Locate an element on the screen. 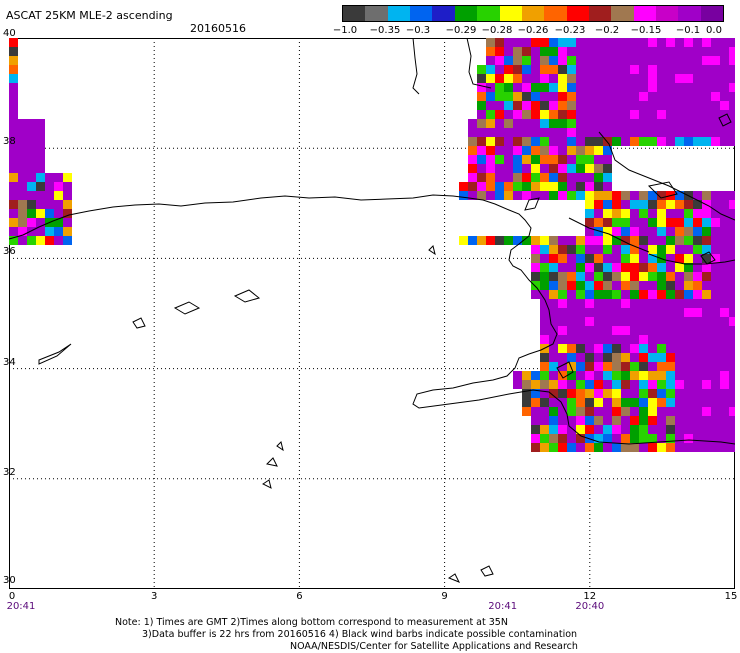 This screenshot has width=740, height=653. colorbar-label: −1.0 is located at coordinates (345, 30).